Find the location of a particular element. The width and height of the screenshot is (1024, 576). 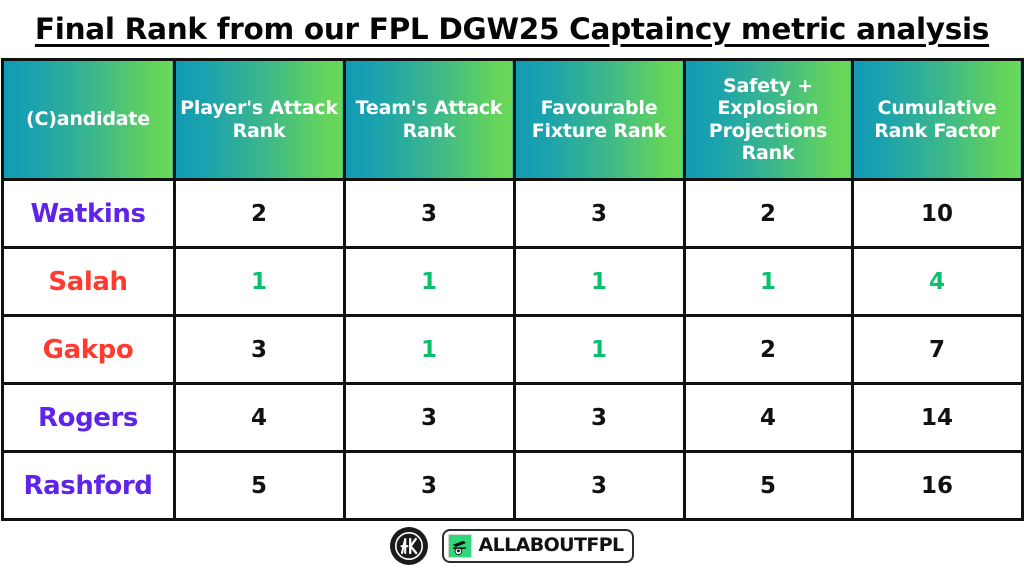

ak-monogram-logo-icon is located at coordinates (409, 545).